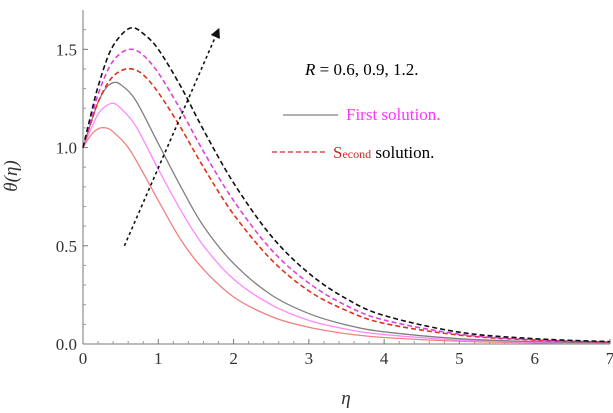 Image resolution: width=613 pixels, height=413 pixels. What do you see at coordinates (366, 69) in the screenshot?
I see `r-annotation-values: = 0.6, 0.9, 1.2.` at bounding box center [366, 69].